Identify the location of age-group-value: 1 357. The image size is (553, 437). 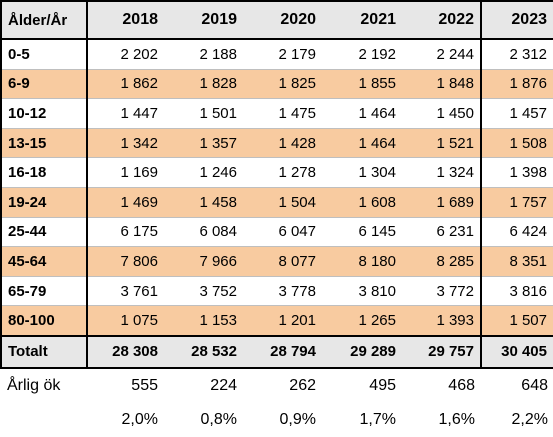
(203, 143).